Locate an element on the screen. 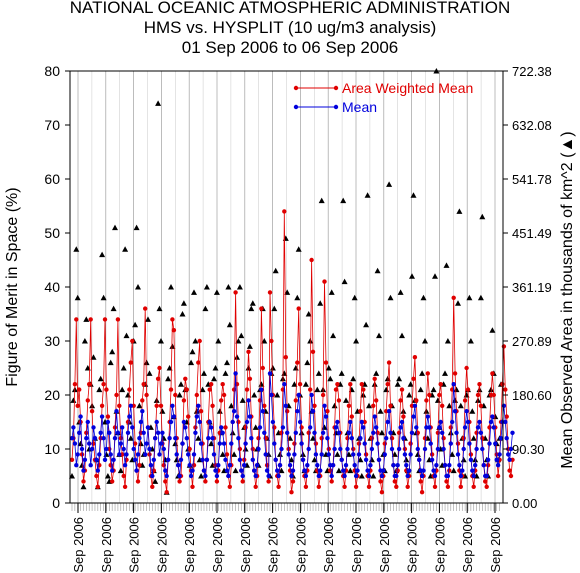  y2-tick-label: 90.30 is located at coordinates (528, 449).